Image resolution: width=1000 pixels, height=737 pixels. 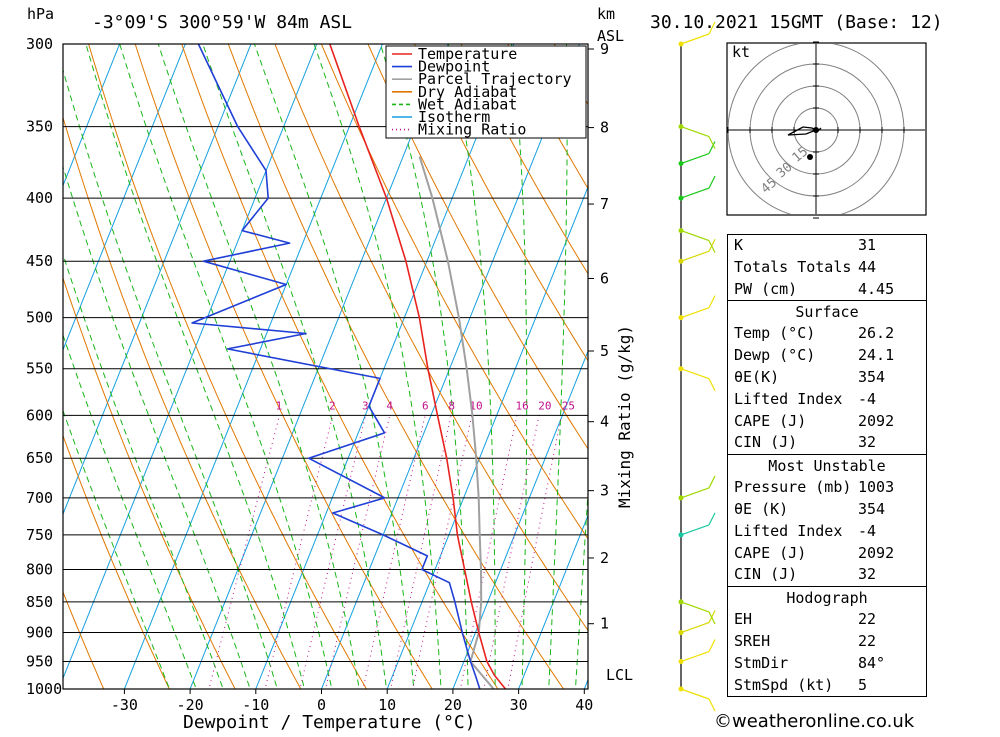 I want to click on row-mu-thetae: θE (K) 354, so click(x=810, y=508).